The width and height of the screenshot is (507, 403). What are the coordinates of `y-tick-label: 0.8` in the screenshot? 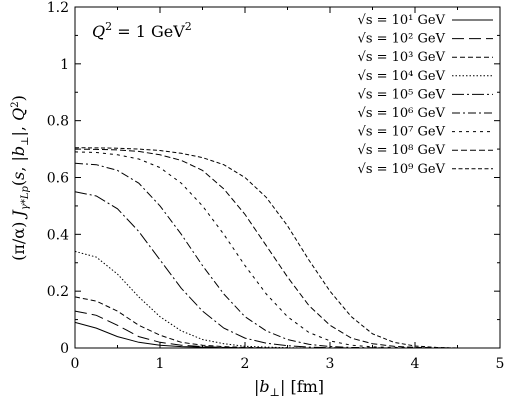 It's located at (58, 122).